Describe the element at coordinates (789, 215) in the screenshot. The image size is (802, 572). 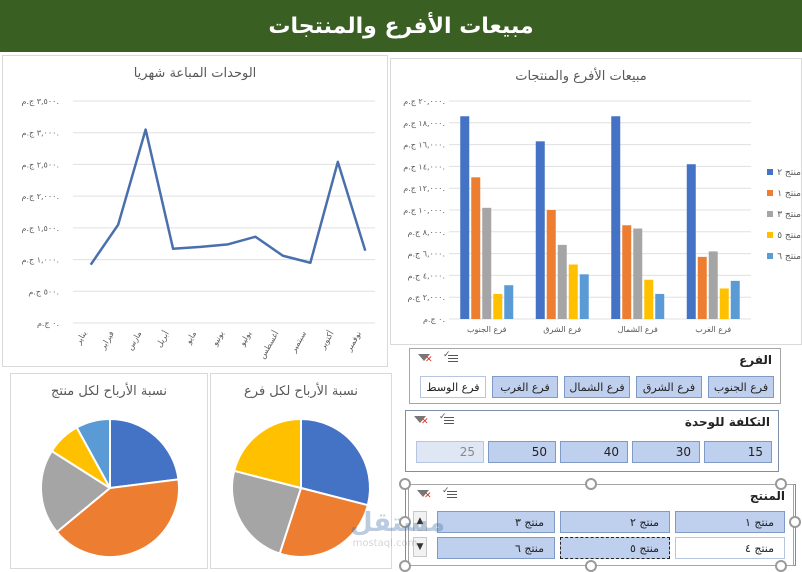
I see `bar-legend-label: منتج ٣` at that location.